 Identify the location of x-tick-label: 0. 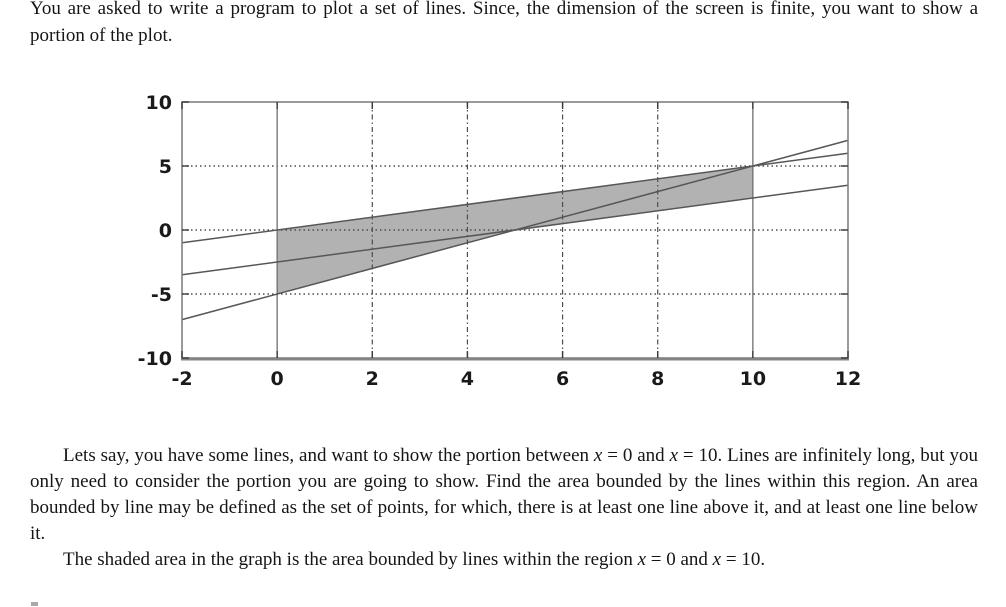
(277, 379).